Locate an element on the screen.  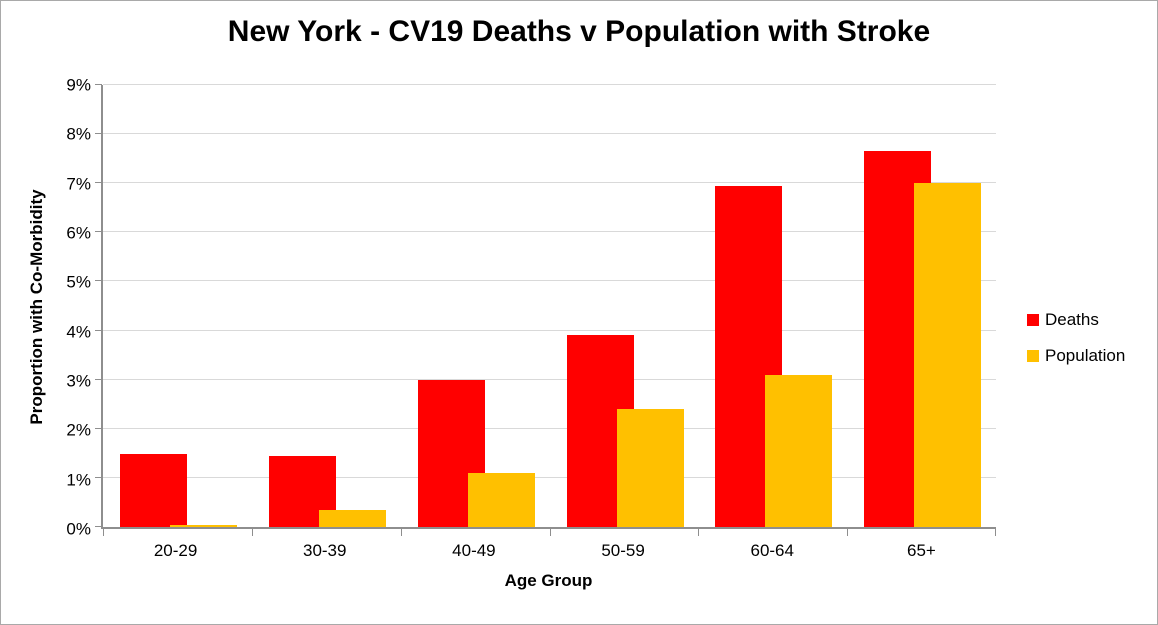
y-tick-label-7: 7% is located at coordinates (78, 184).